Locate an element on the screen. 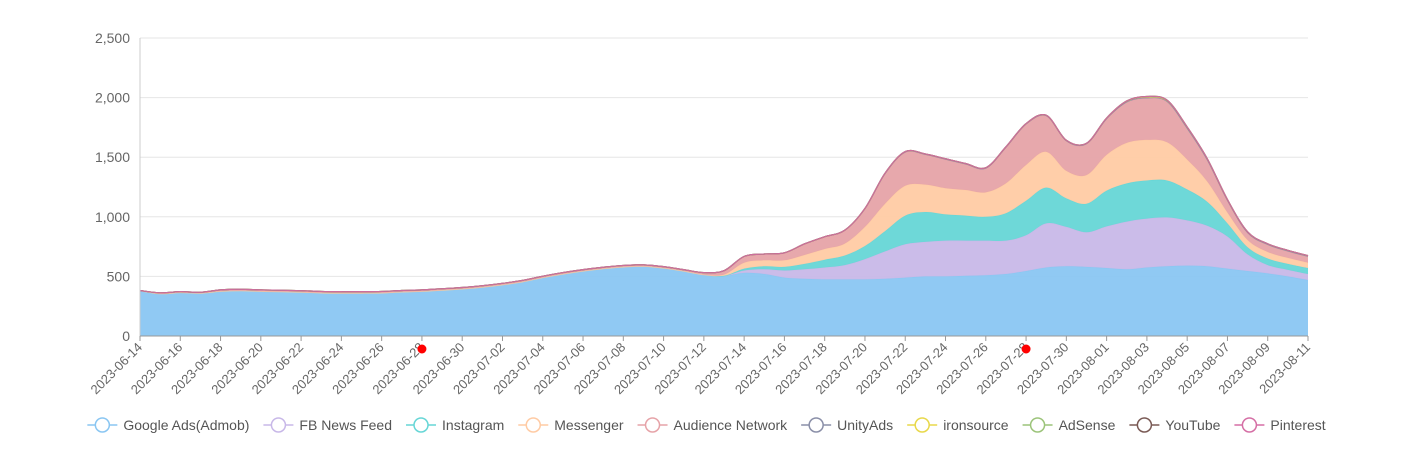  legend-label: ironsource is located at coordinates (976, 425).